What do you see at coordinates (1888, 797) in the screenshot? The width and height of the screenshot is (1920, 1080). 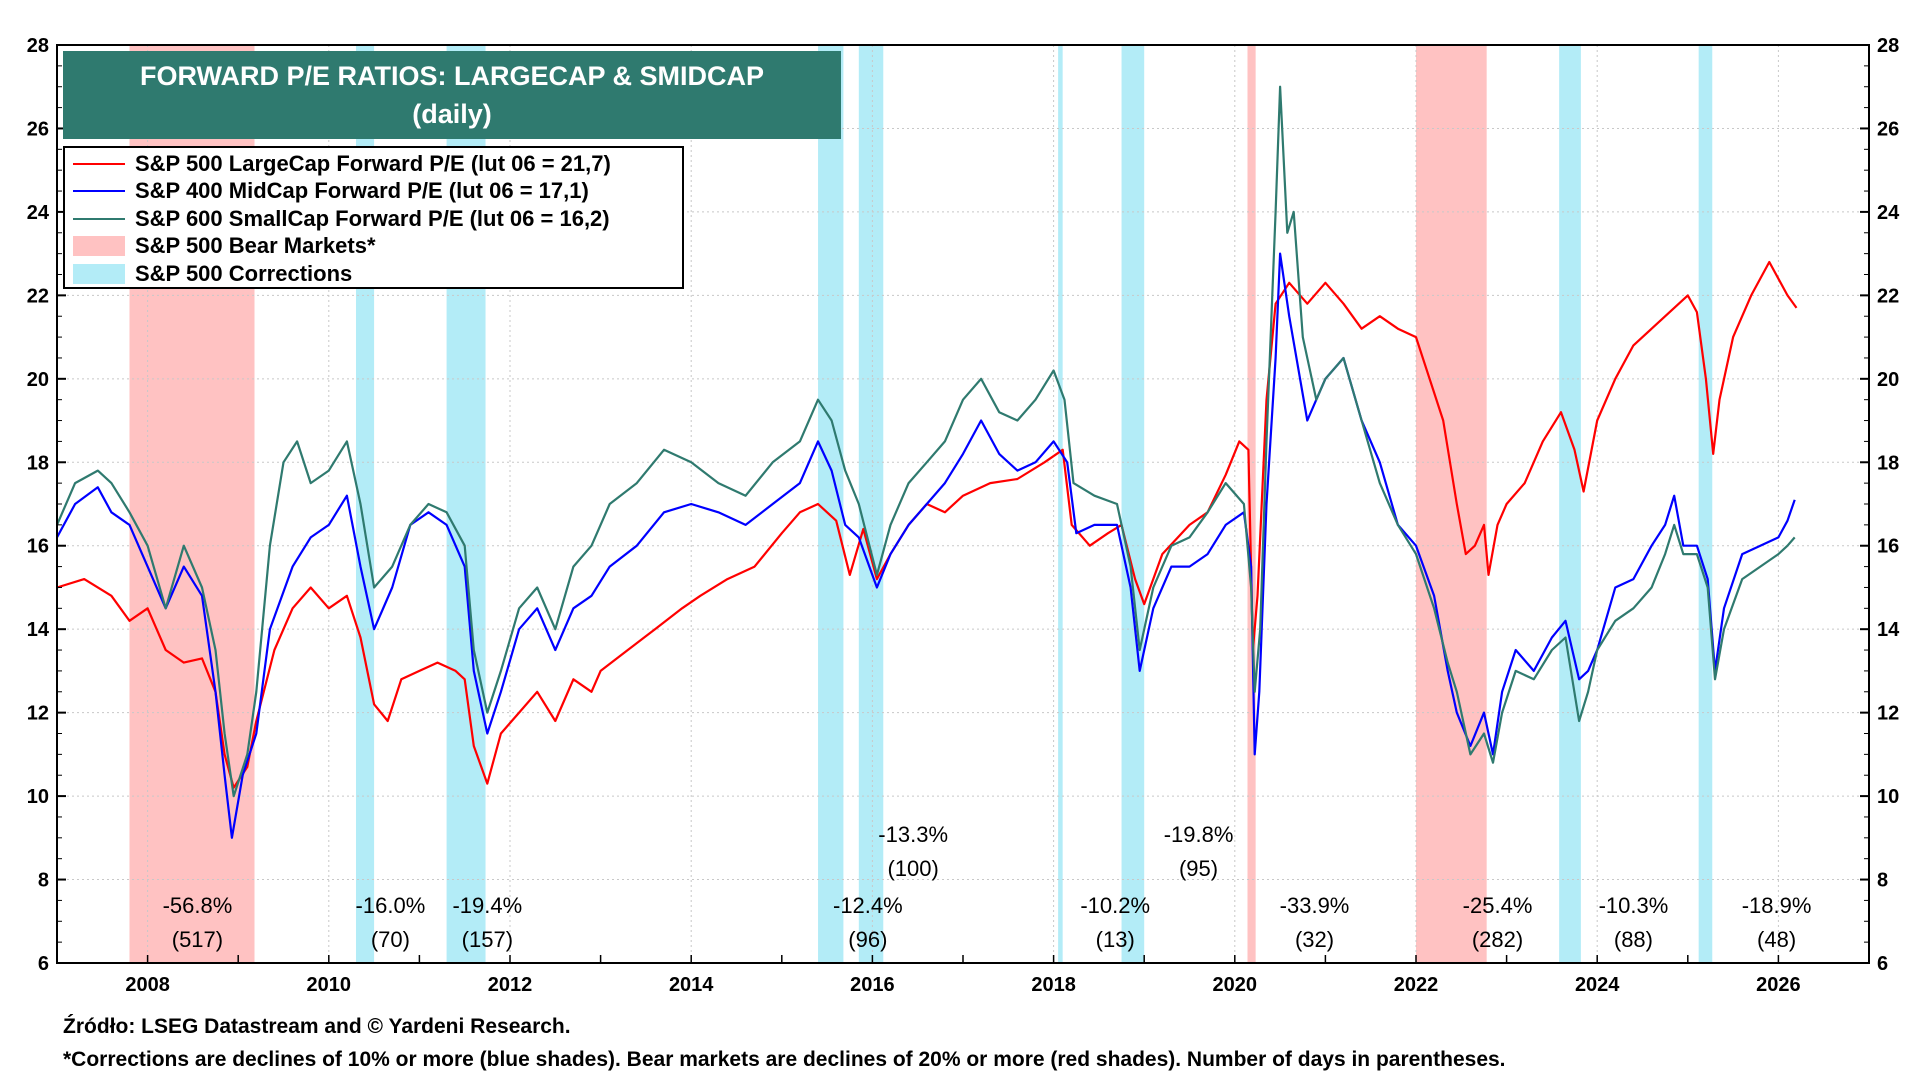 I see `y-tick-label-right: 10` at bounding box center [1888, 797].